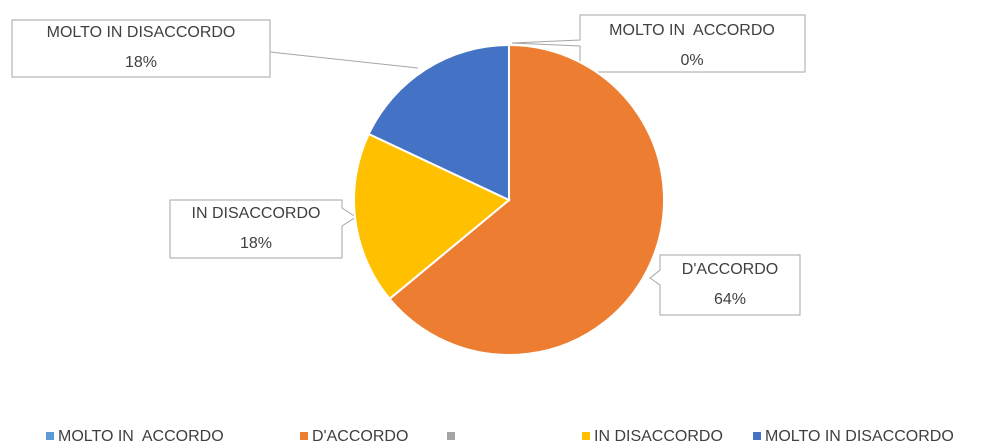  What do you see at coordinates (859, 436) in the screenshot?
I see `legend-label: MOLTO IN DISACCORDO` at bounding box center [859, 436].